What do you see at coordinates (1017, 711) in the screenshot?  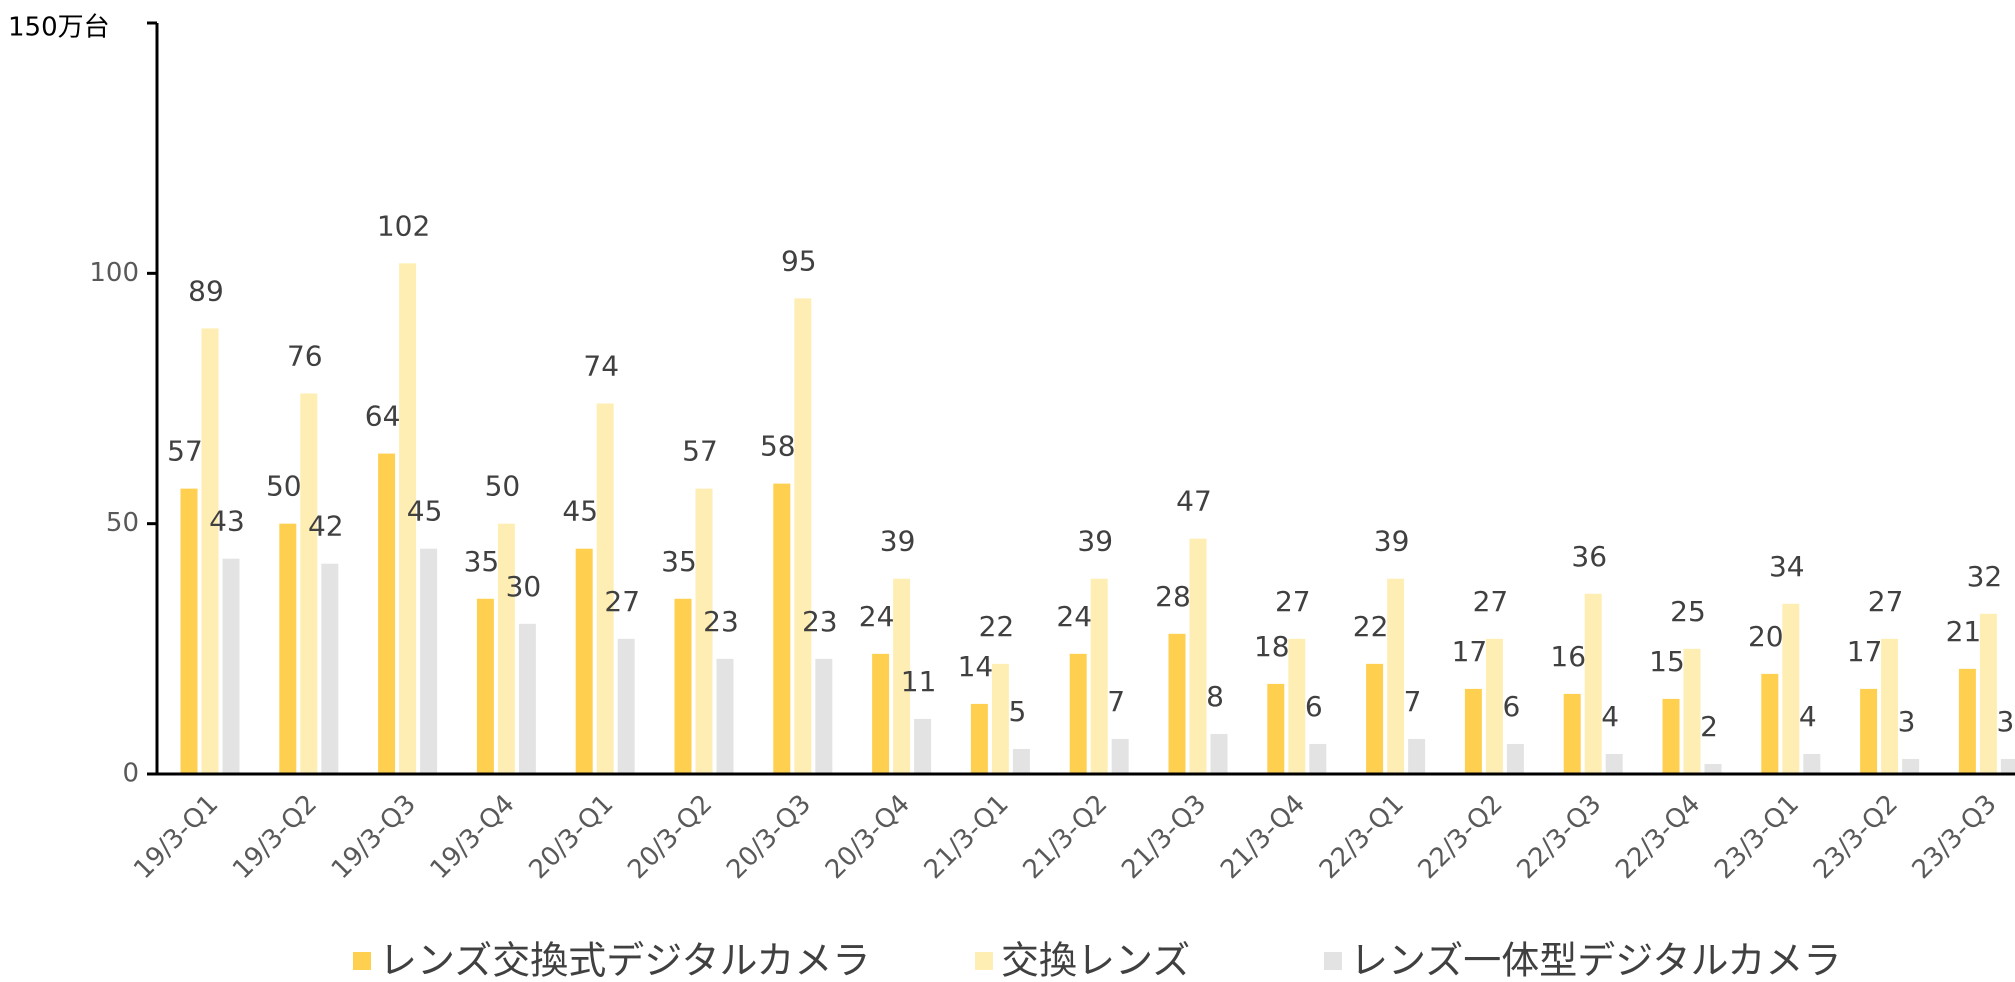 I see `value-label: 5` at bounding box center [1017, 711].